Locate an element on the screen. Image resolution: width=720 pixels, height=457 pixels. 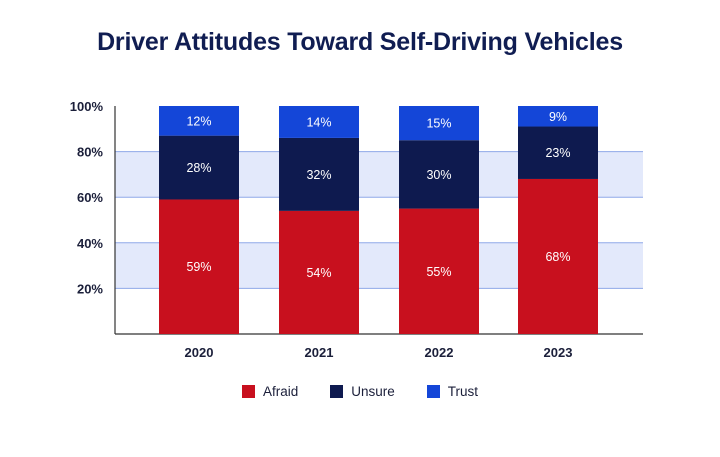
bar-unsure-2022 is located at coordinates (439, 174).